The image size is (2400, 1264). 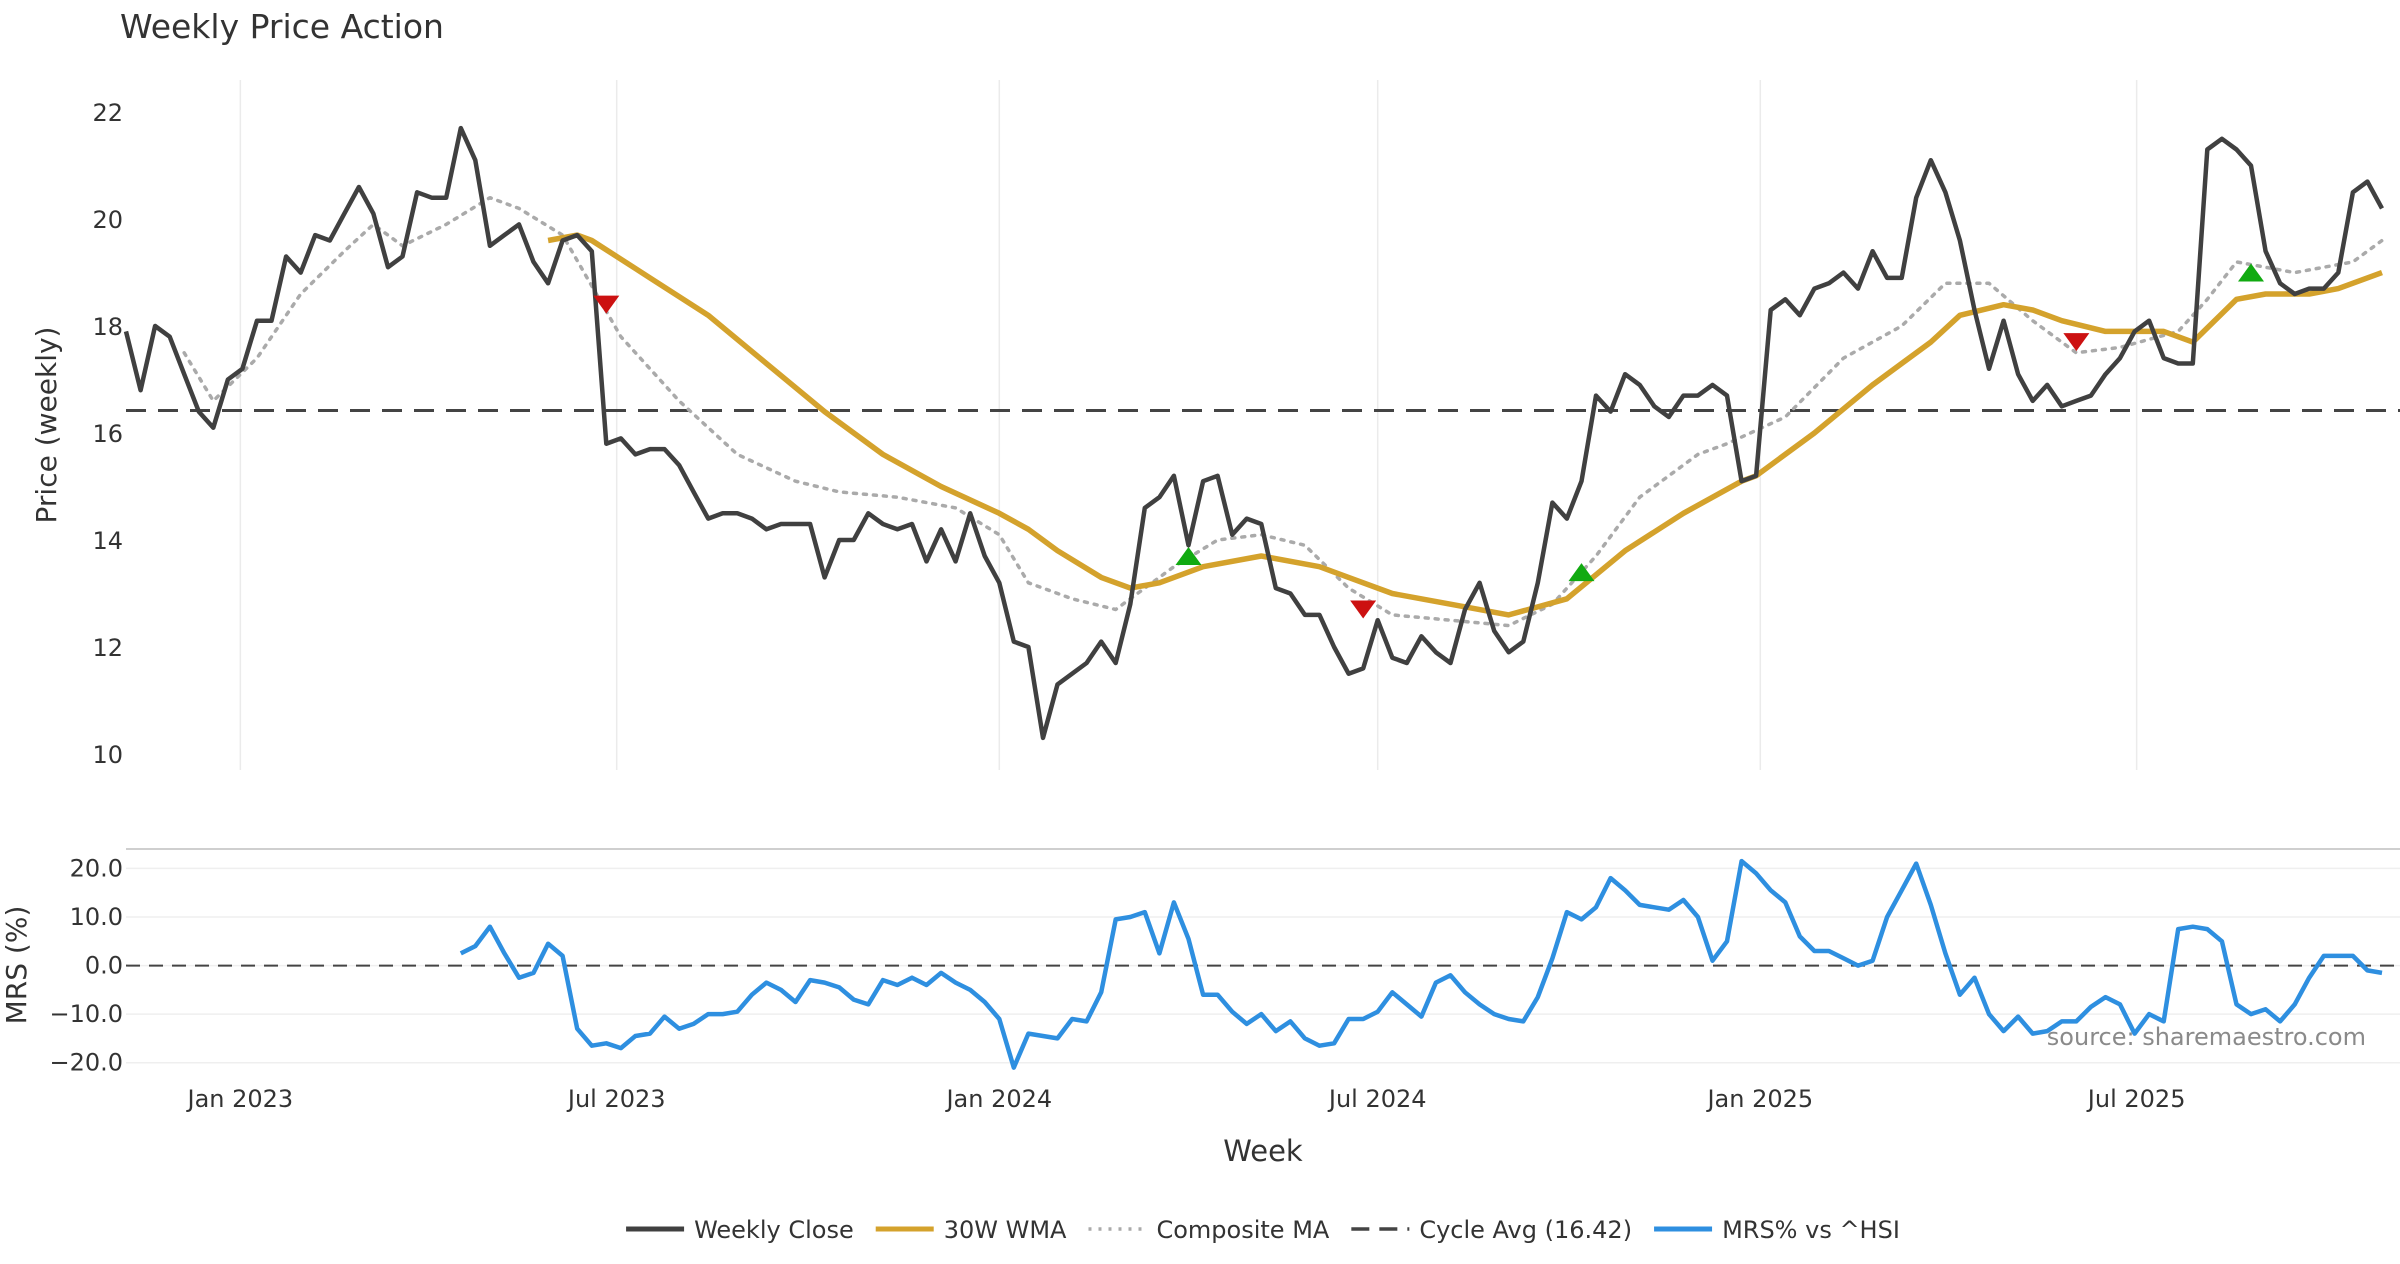 What do you see at coordinates (107, 648) in the screenshot?
I see `price-y-tick-label: 12` at bounding box center [107, 648].